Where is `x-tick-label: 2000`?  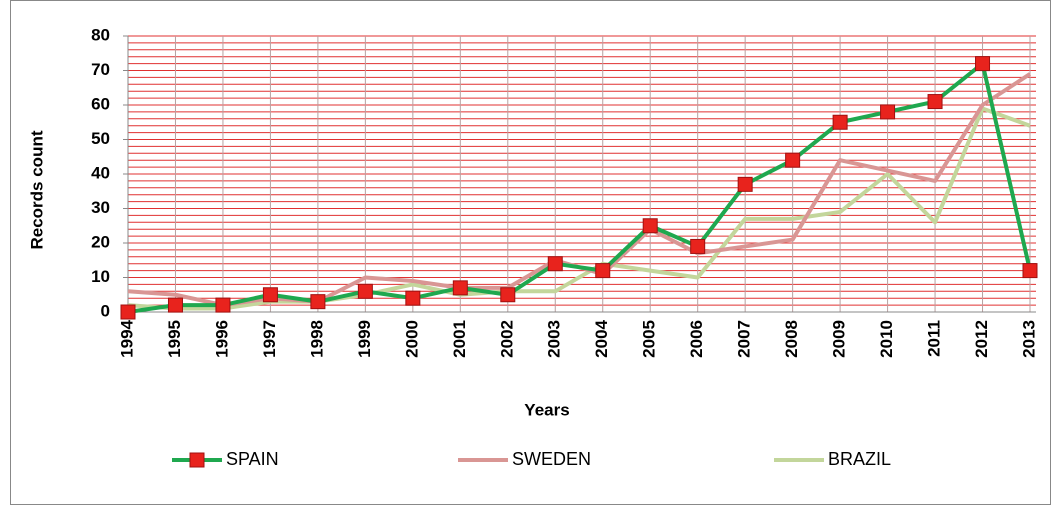 x-tick-label: 2000 is located at coordinates (411, 339).